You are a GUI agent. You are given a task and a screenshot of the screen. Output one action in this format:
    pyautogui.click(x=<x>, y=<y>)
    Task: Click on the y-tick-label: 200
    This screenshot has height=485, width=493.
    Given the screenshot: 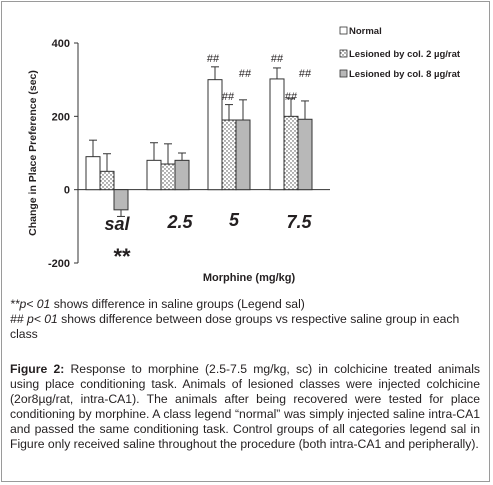 What is the action you would take?
    pyautogui.click(x=61, y=117)
    